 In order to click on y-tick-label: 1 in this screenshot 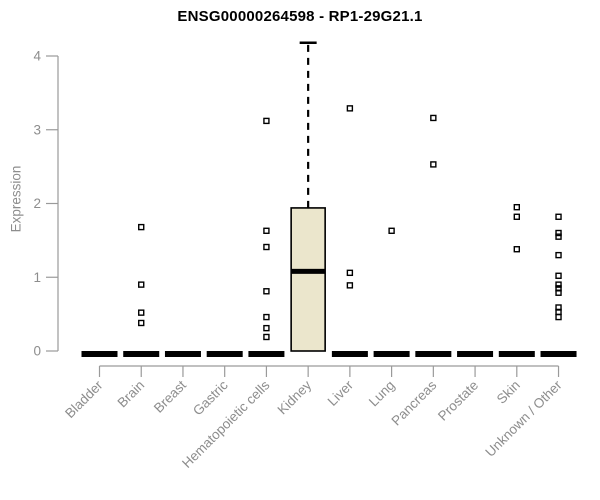, I will do `click(37, 277)`.